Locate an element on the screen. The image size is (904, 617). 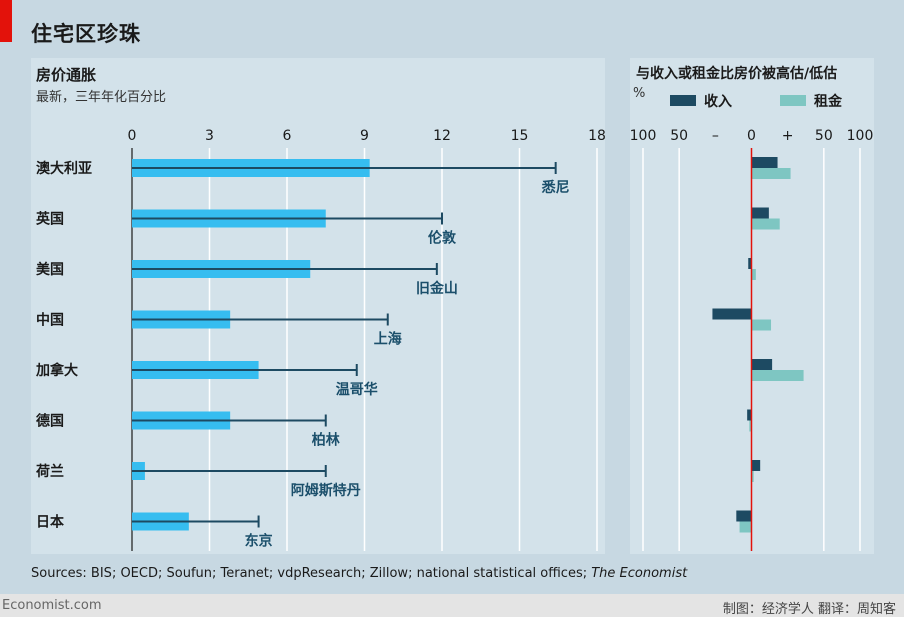
left-tick-label: 18 is located at coordinates (597, 136).